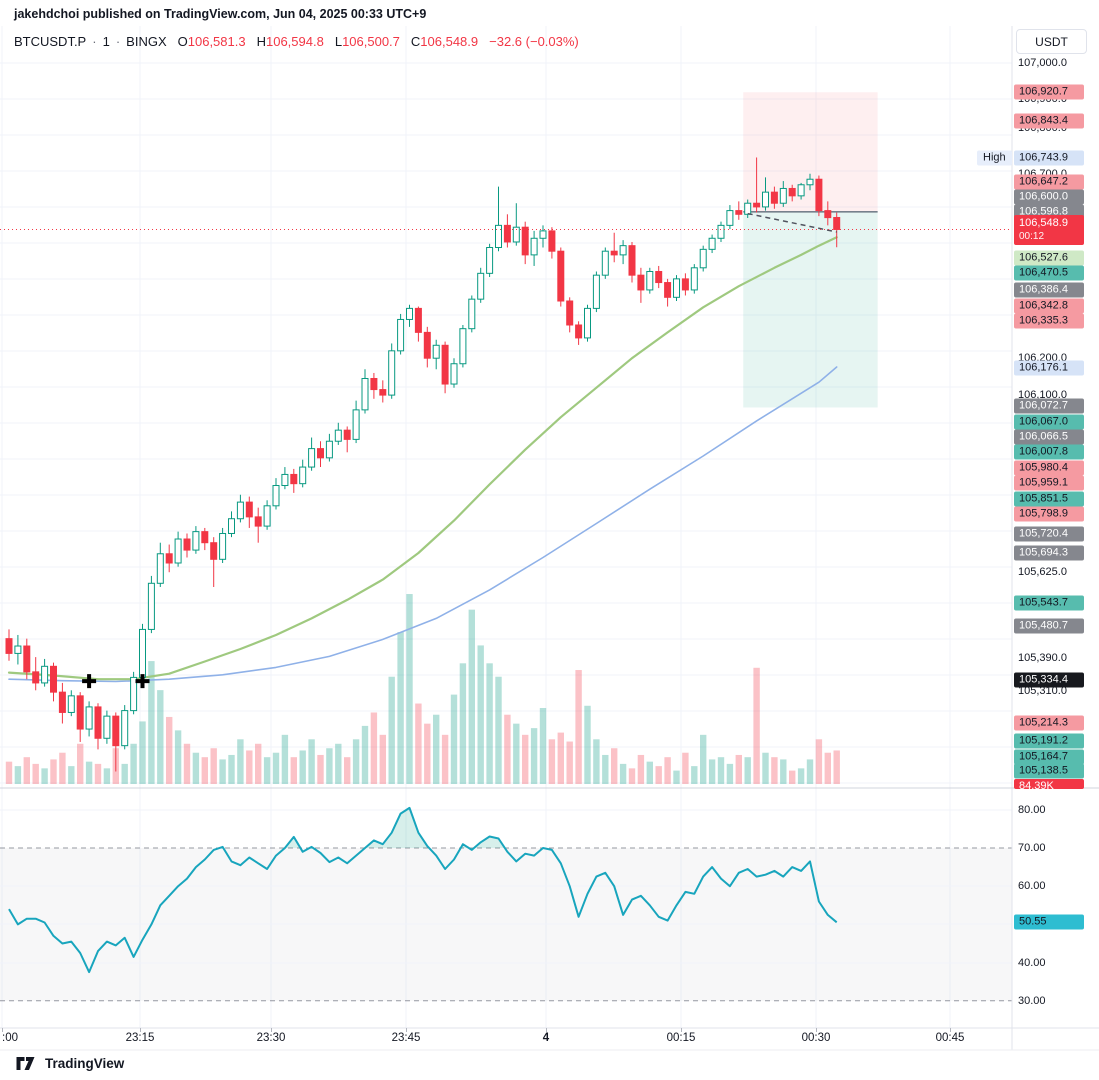 This screenshot has height=1080, width=1099. Describe the element at coordinates (50, 41) in the screenshot. I see `symbol-title: BTCUSDT.P` at that location.